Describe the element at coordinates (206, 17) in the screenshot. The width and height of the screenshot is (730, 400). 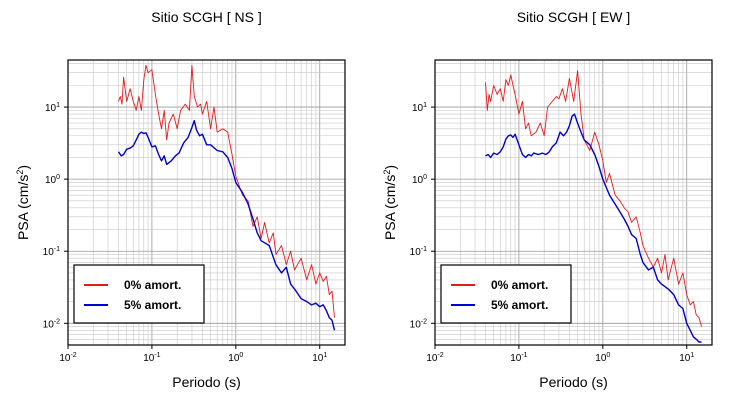
I see `chart-title: Sitio SCGH [ NS ]` at that location.